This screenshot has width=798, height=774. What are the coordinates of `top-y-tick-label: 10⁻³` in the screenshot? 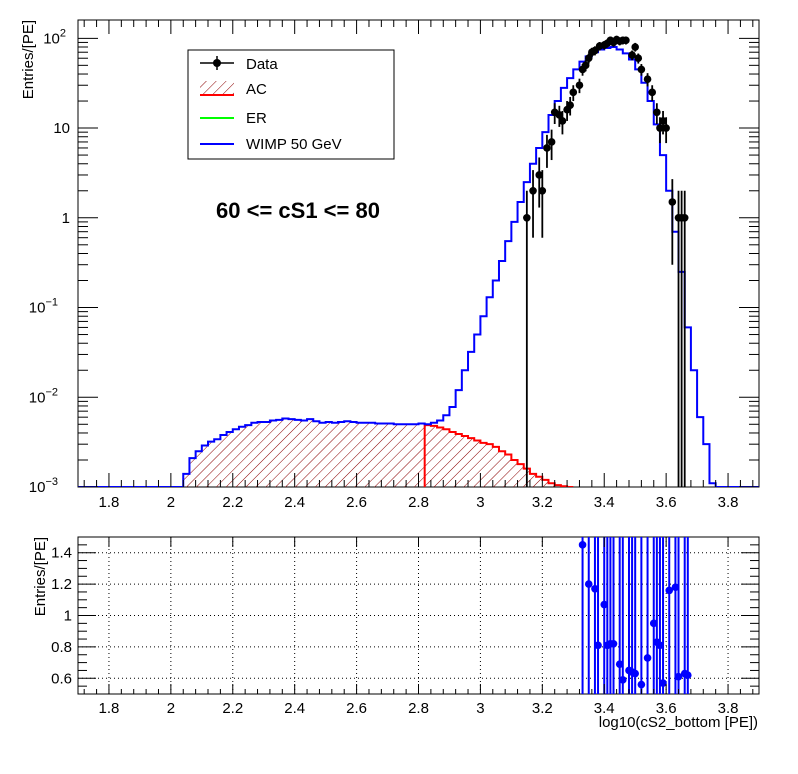 It's located at (43, 486).